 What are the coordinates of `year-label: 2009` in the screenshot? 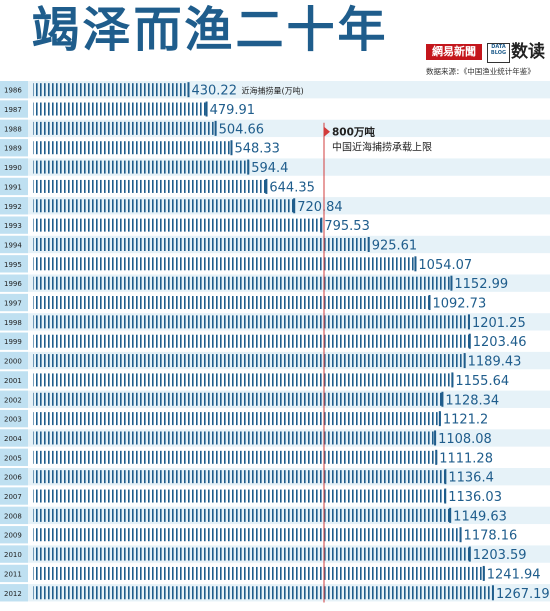 It's located at (13, 536).